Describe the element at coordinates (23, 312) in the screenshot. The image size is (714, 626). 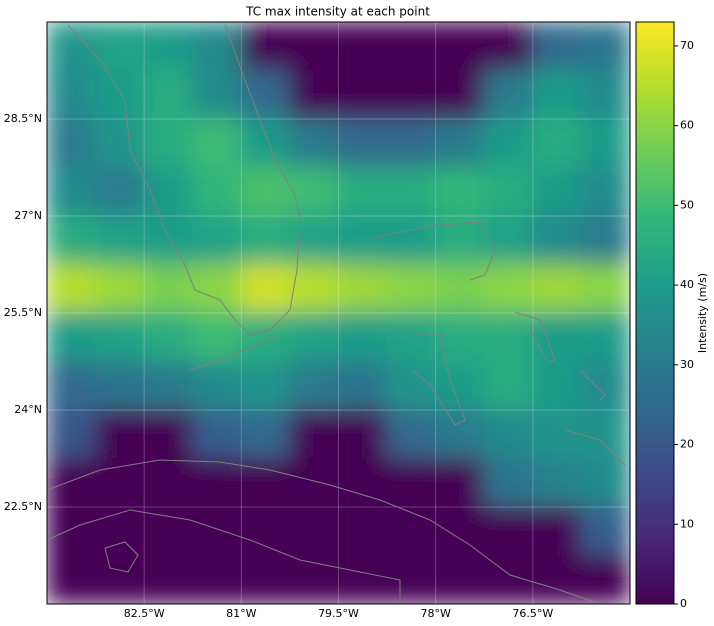
I see `y-tick-label: 25.5°N` at that location.